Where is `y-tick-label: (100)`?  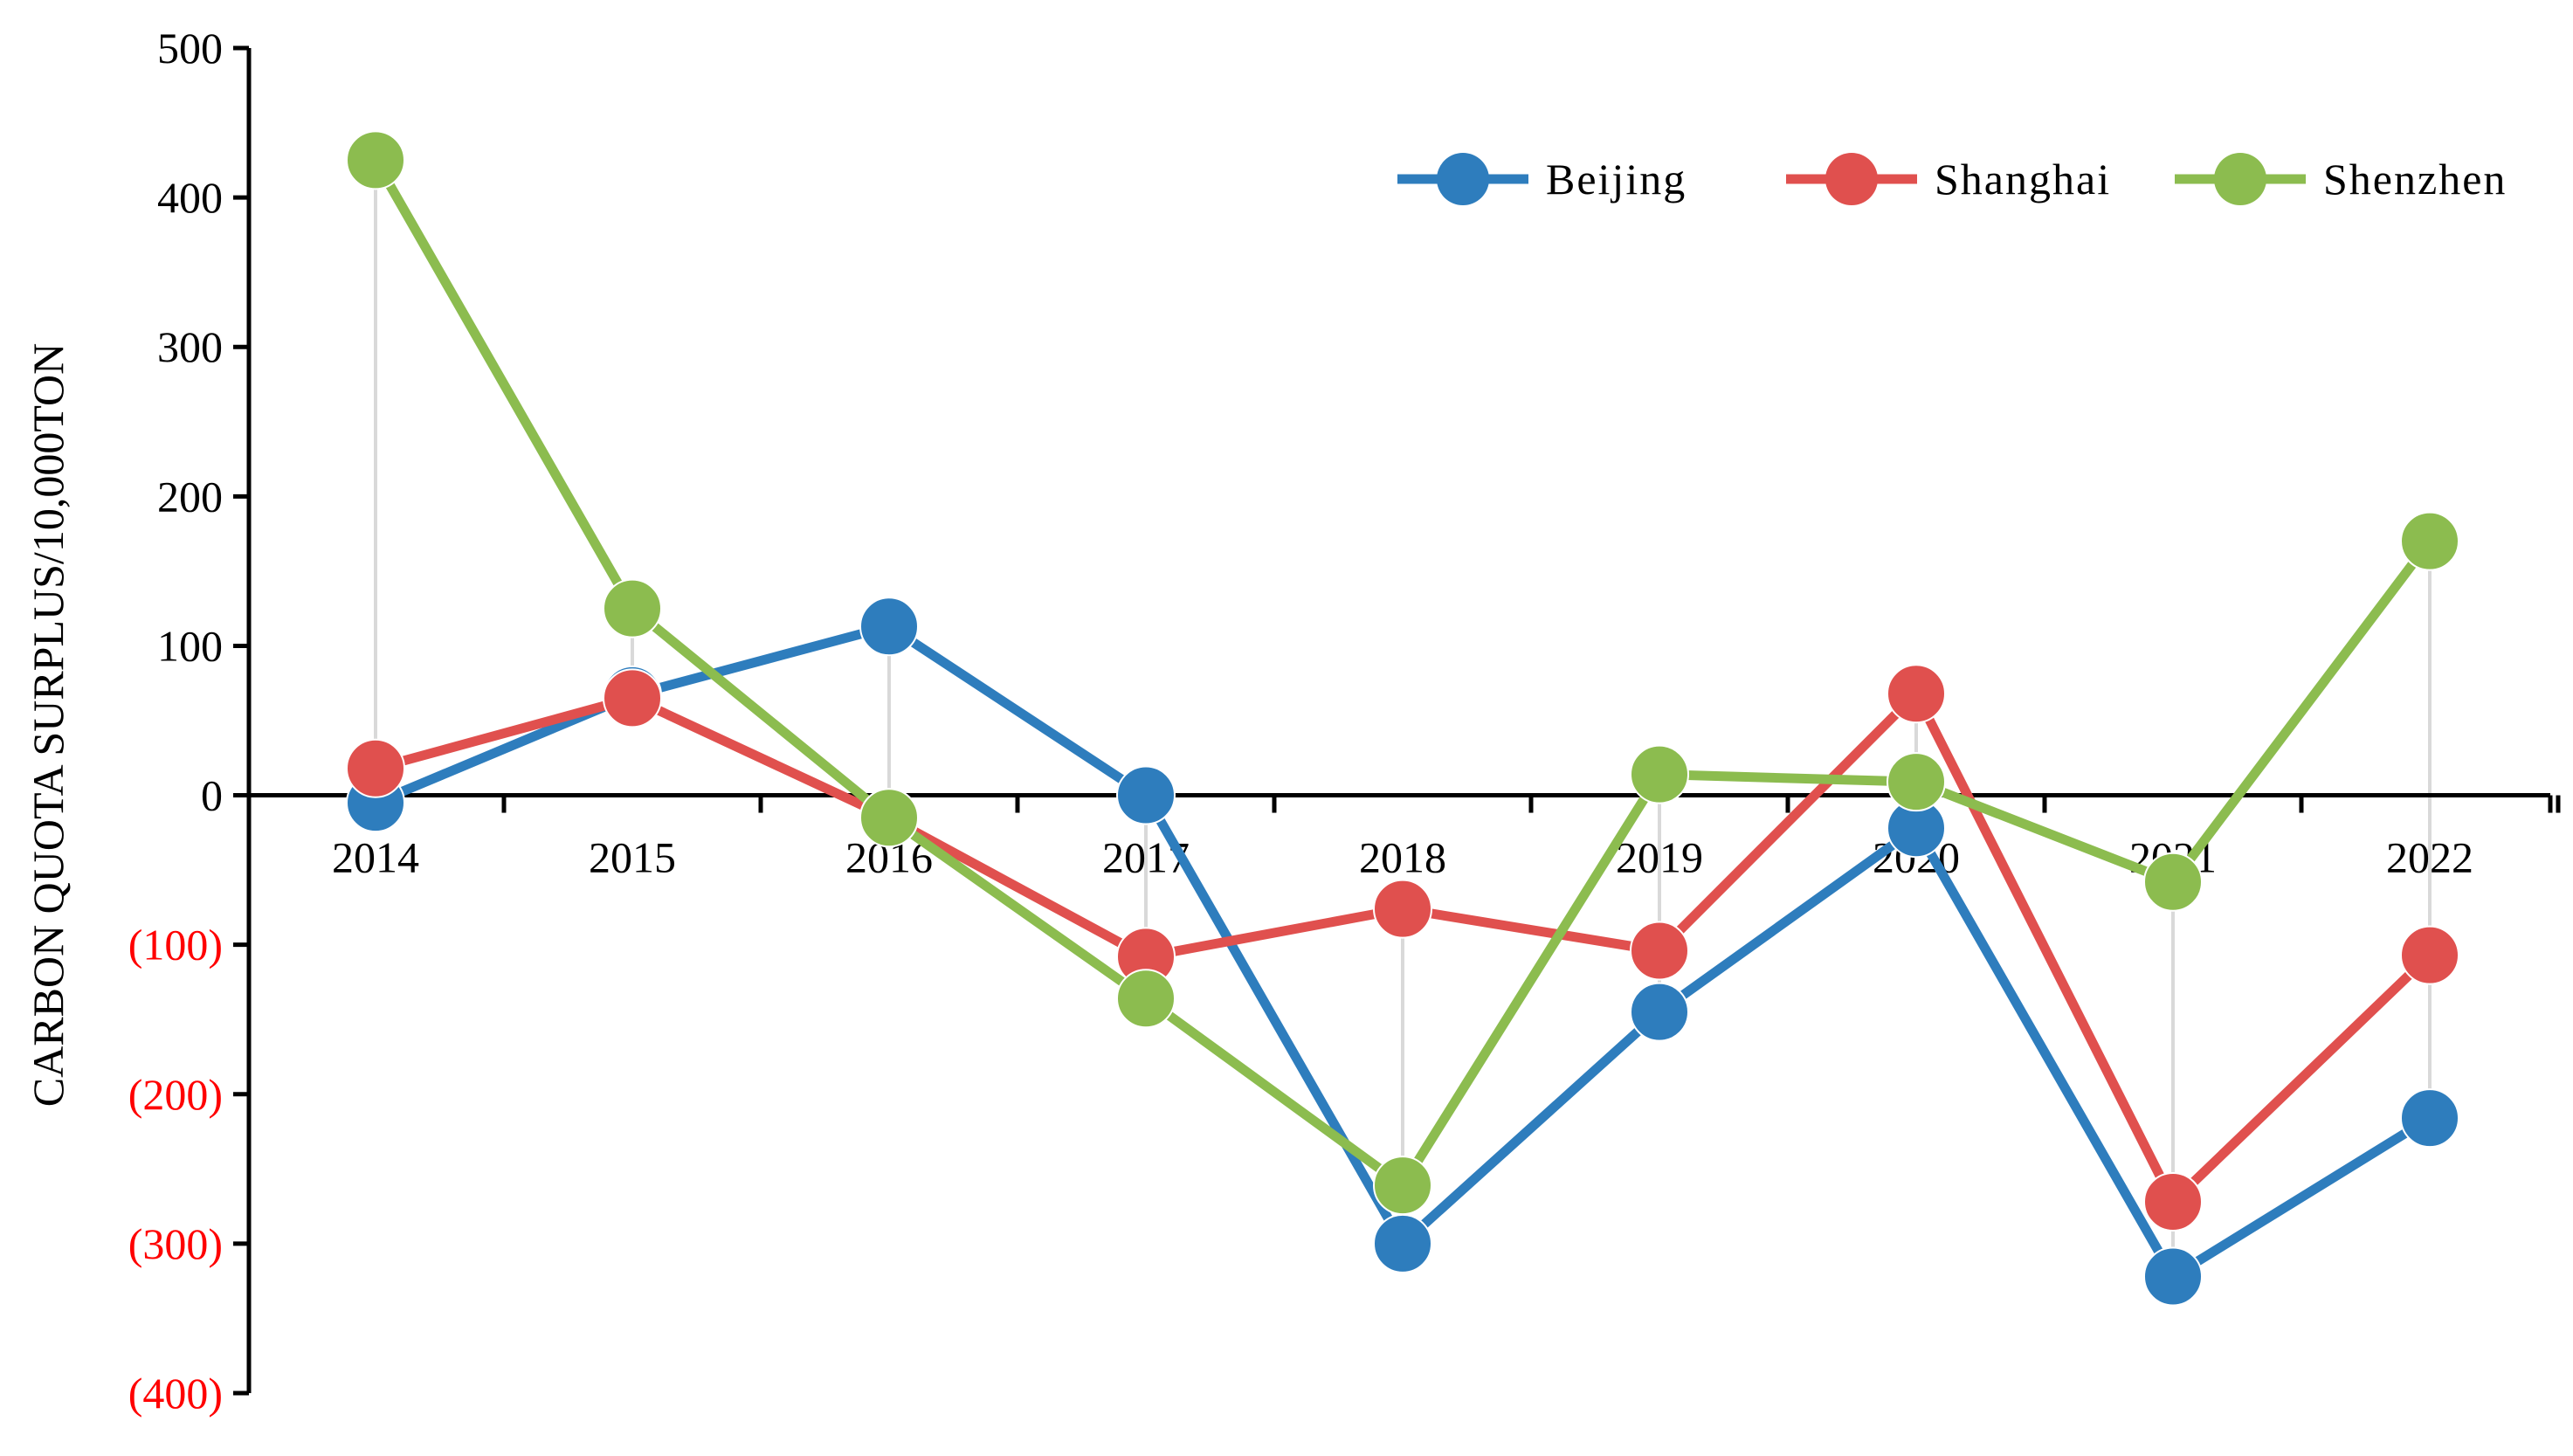
y-tick-label: (100) is located at coordinates (176, 945).